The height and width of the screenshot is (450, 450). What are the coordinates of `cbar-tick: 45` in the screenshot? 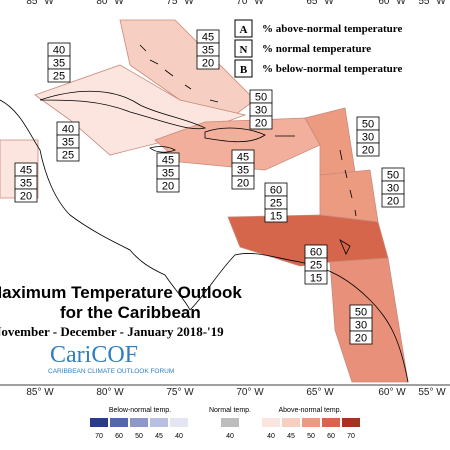 It's located at (291, 436).